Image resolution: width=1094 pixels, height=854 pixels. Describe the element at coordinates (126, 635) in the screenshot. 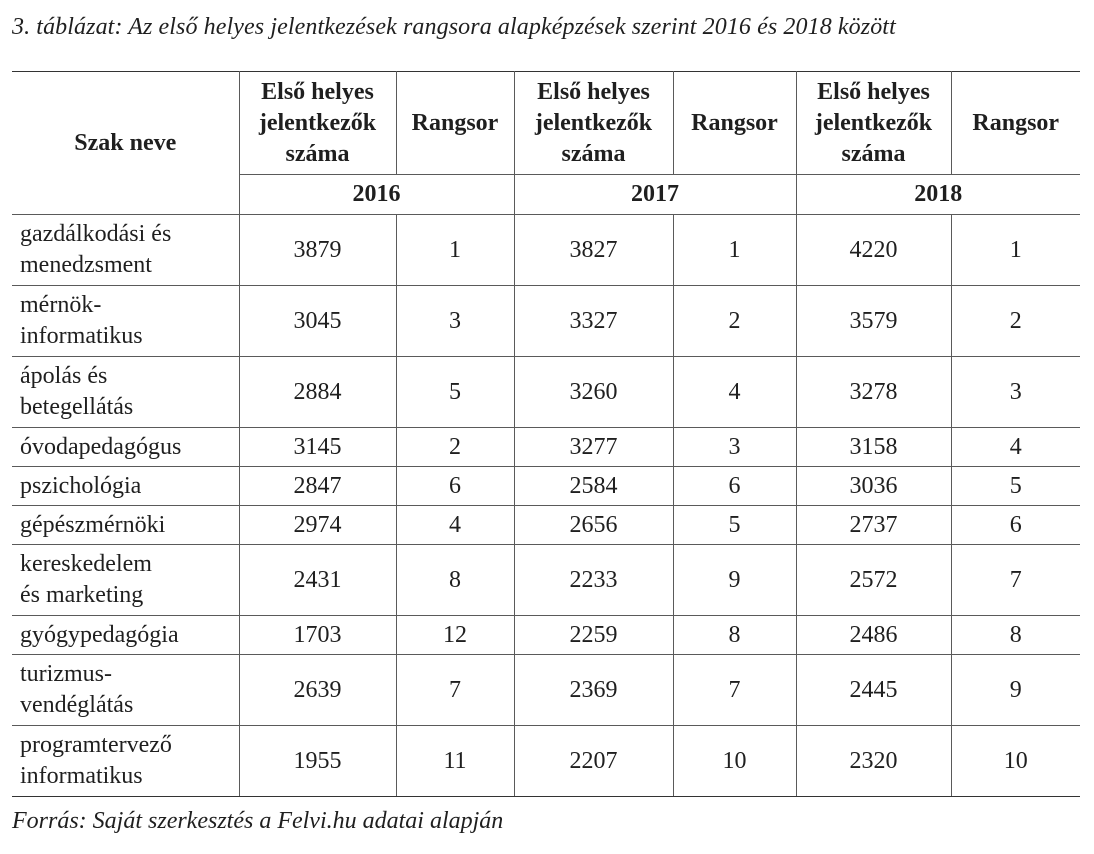

I see `major-name-cell: gyógypedagógia` at that location.